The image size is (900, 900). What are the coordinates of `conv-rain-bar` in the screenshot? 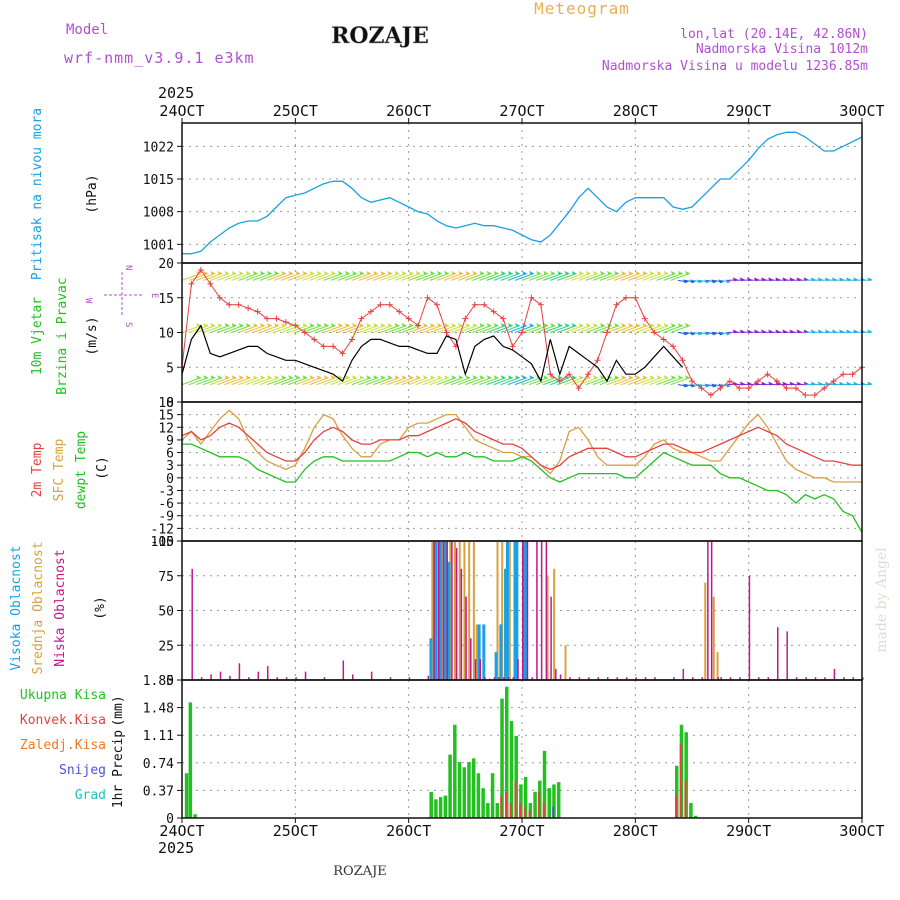 It's located at (543, 810).